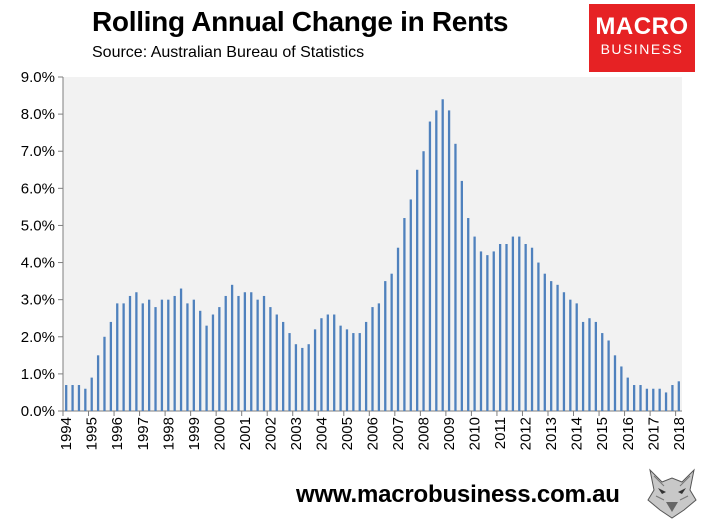  What do you see at coordinates (458, 494) in the screenshot?
I see `footer-url: www.macrobusiness.com.au` at bounding box center [458, 494].